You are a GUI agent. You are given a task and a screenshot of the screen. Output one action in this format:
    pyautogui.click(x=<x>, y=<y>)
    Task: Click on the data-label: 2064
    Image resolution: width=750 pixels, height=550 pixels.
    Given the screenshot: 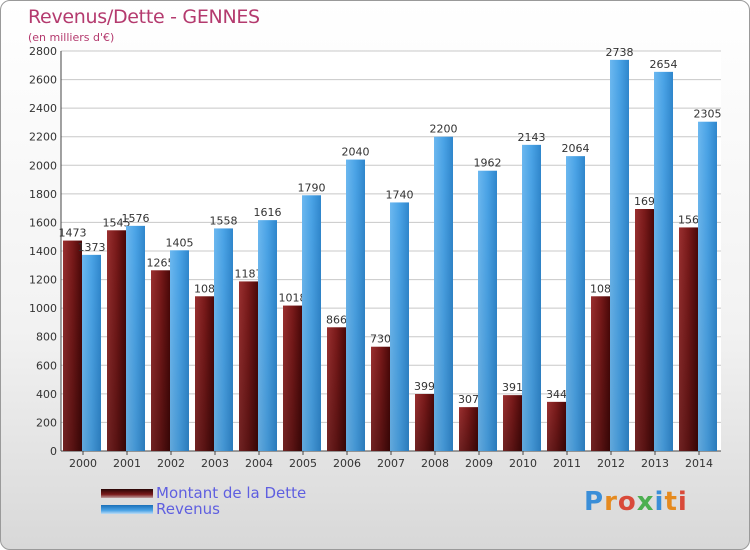 What is the action you would take?
    pyautogui.click(x=576, y=148)
    